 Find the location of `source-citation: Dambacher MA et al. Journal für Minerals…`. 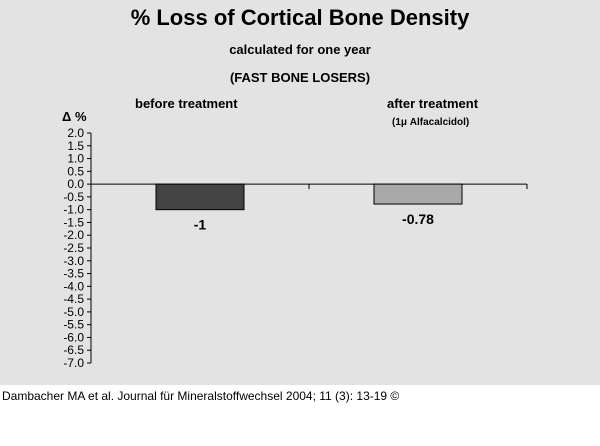

source-citation: Dambacher MA et al. Journal für Minerals… is located at coordinates (201, 396).